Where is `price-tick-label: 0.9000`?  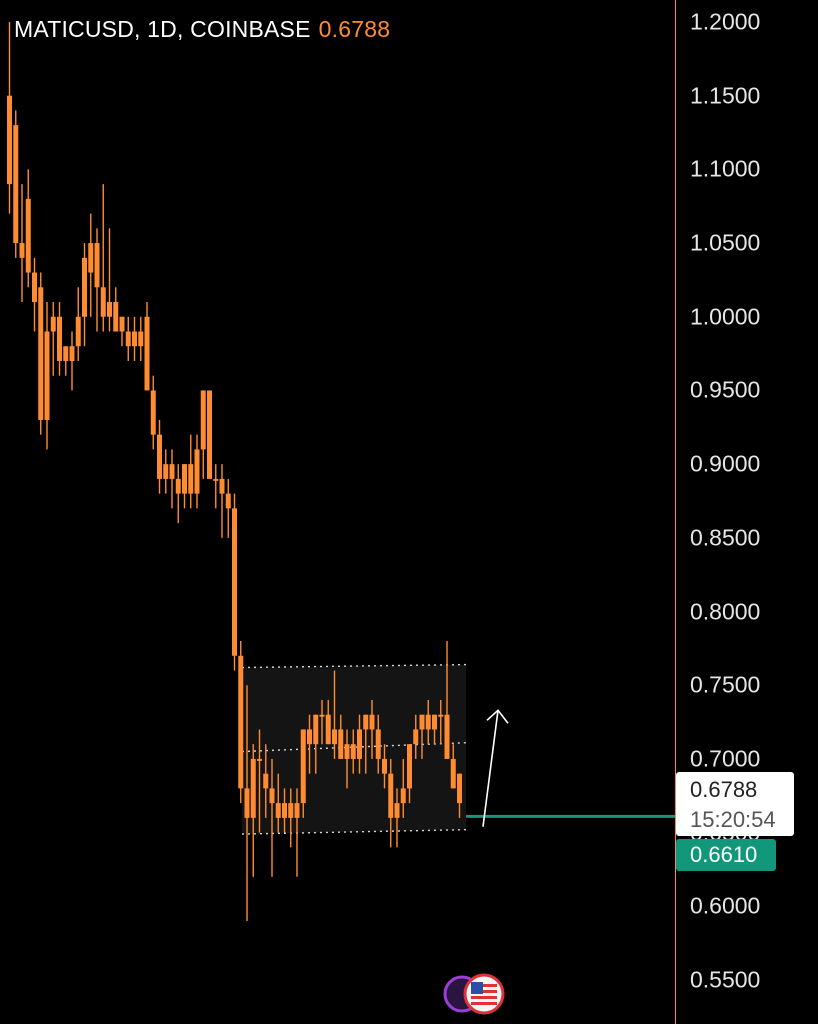 price-tick-label: 0.9000 is located at coordinates (725, 463).